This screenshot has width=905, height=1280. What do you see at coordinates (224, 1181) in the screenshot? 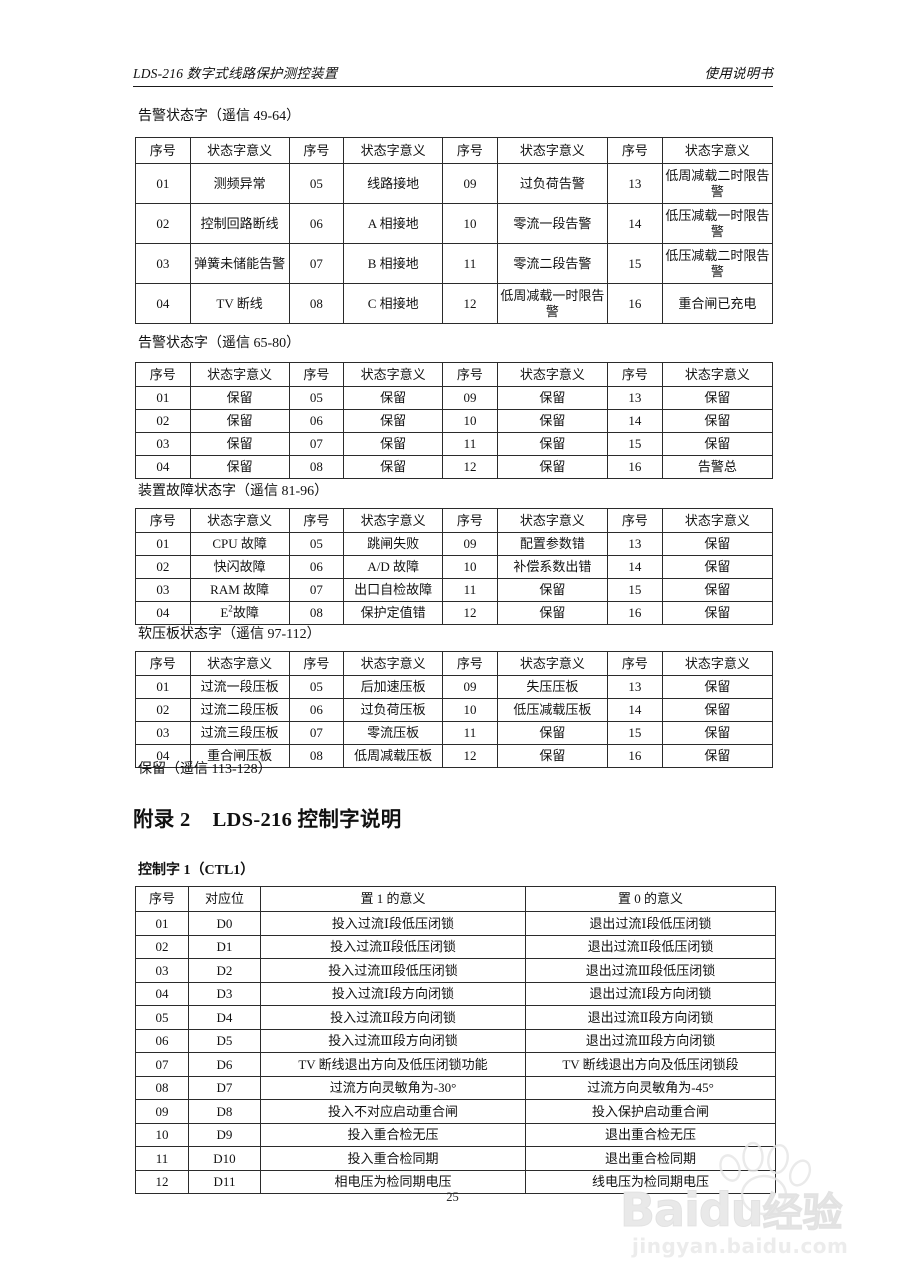
I see `table-cell: D11` at bounding box center [224, 1181].